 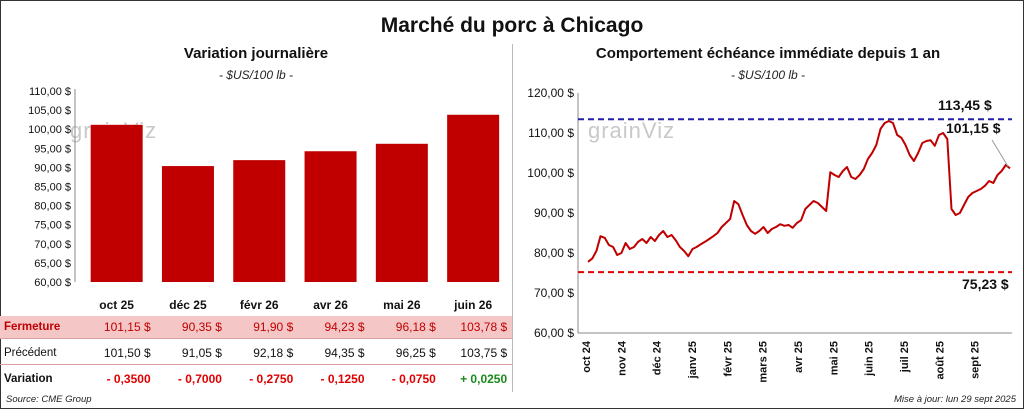 What do you see at coordinates (1000, 153) in the screenshot?
I see `last-value-leader` at bounding box center [1000, 153].